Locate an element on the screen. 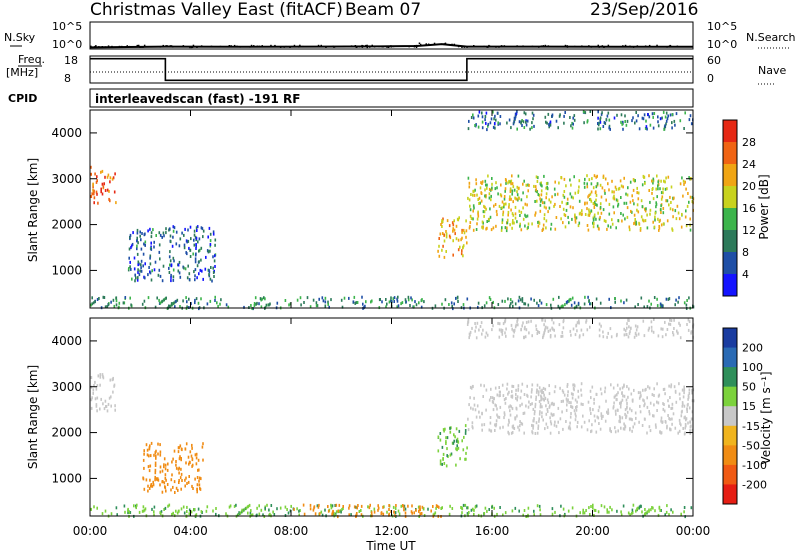 This screenshot has height=554, width=800. freq-tick-bottom: 8 is located at coordinates (67, 78).